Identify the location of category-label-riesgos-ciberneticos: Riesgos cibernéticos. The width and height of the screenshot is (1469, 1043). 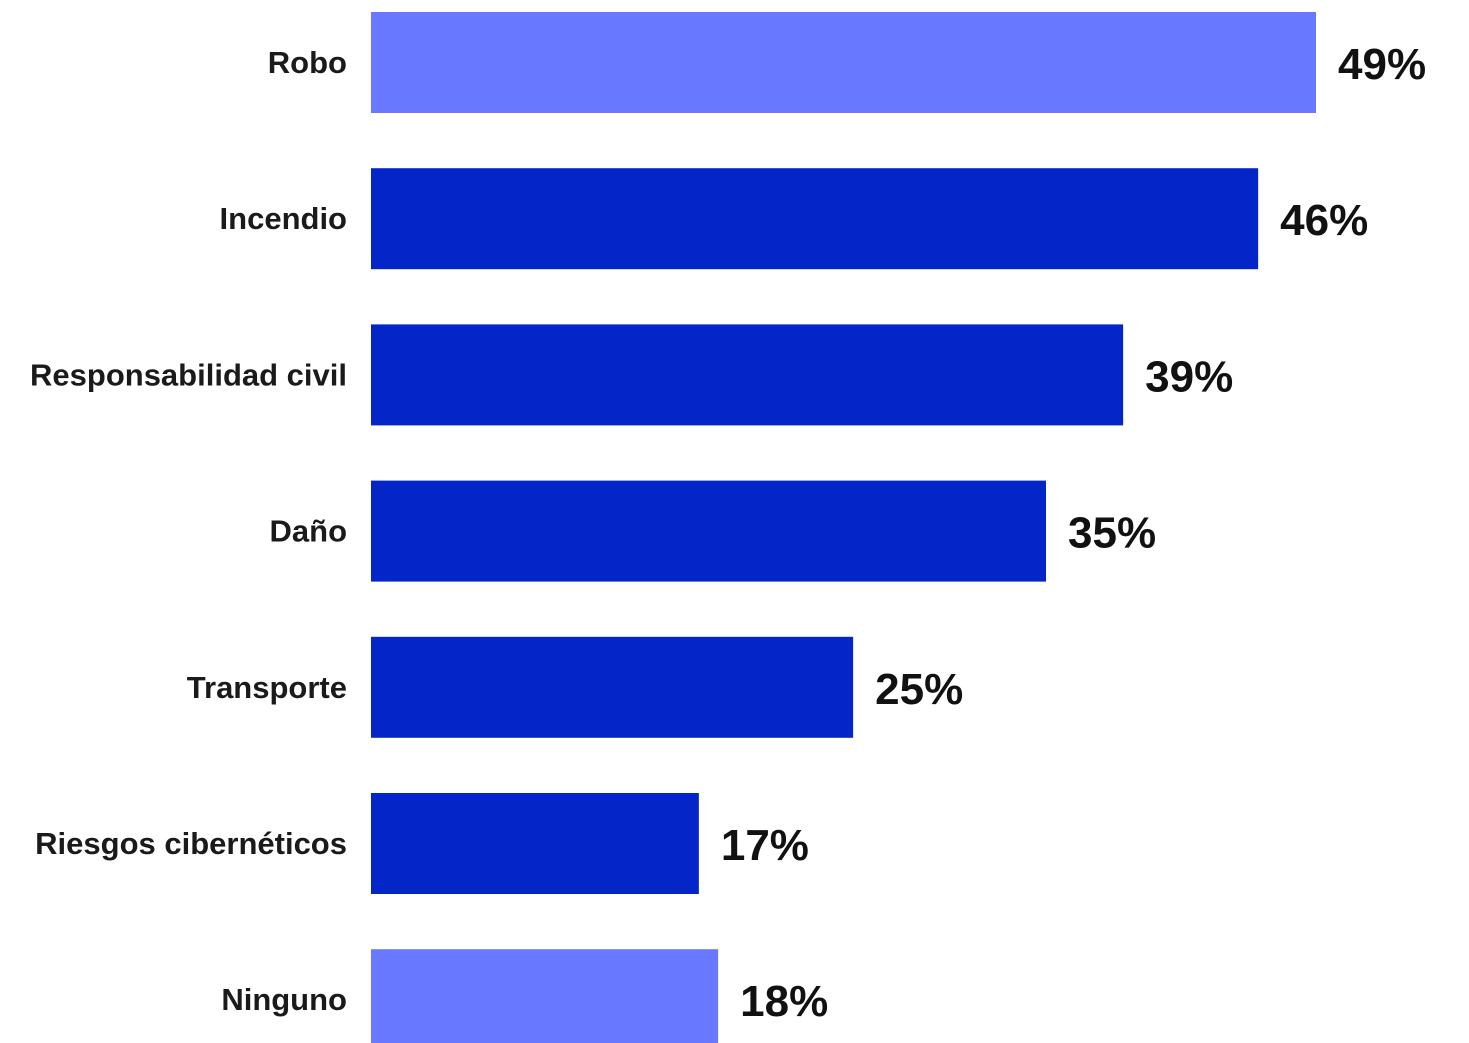
(191, 843).